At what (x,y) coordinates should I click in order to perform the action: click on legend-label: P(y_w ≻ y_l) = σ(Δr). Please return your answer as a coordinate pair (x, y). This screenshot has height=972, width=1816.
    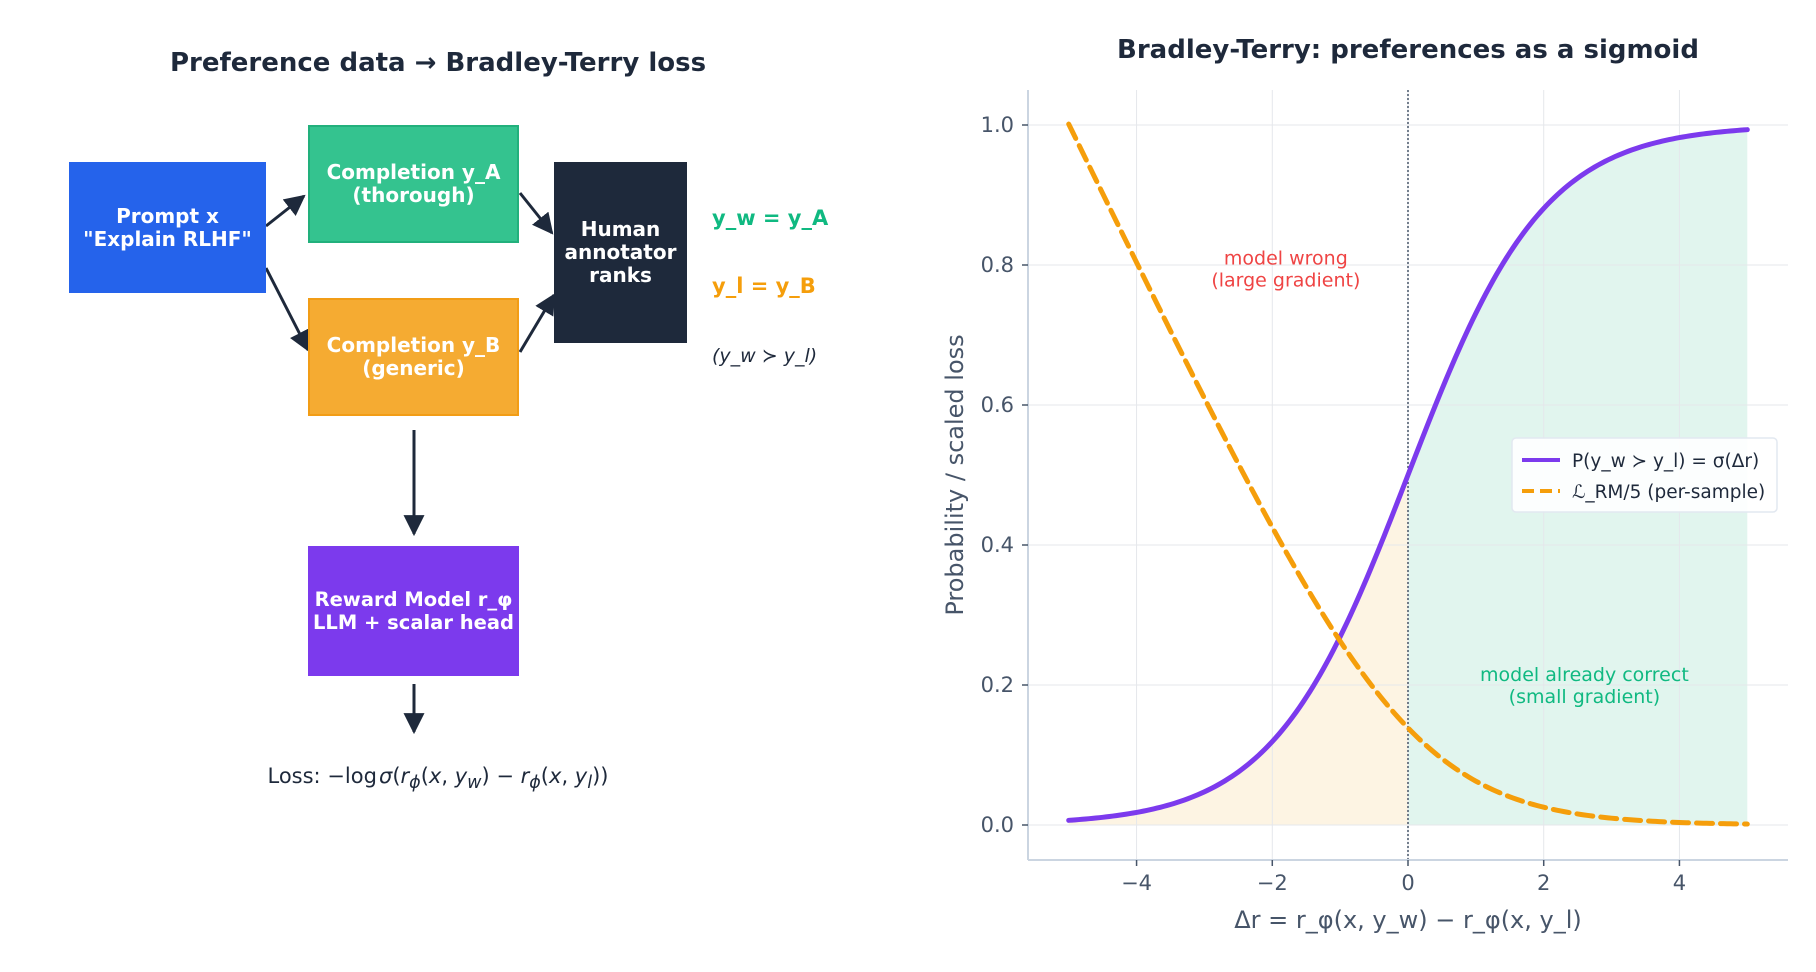
    Looking at the image, I should click on (1665, 461).